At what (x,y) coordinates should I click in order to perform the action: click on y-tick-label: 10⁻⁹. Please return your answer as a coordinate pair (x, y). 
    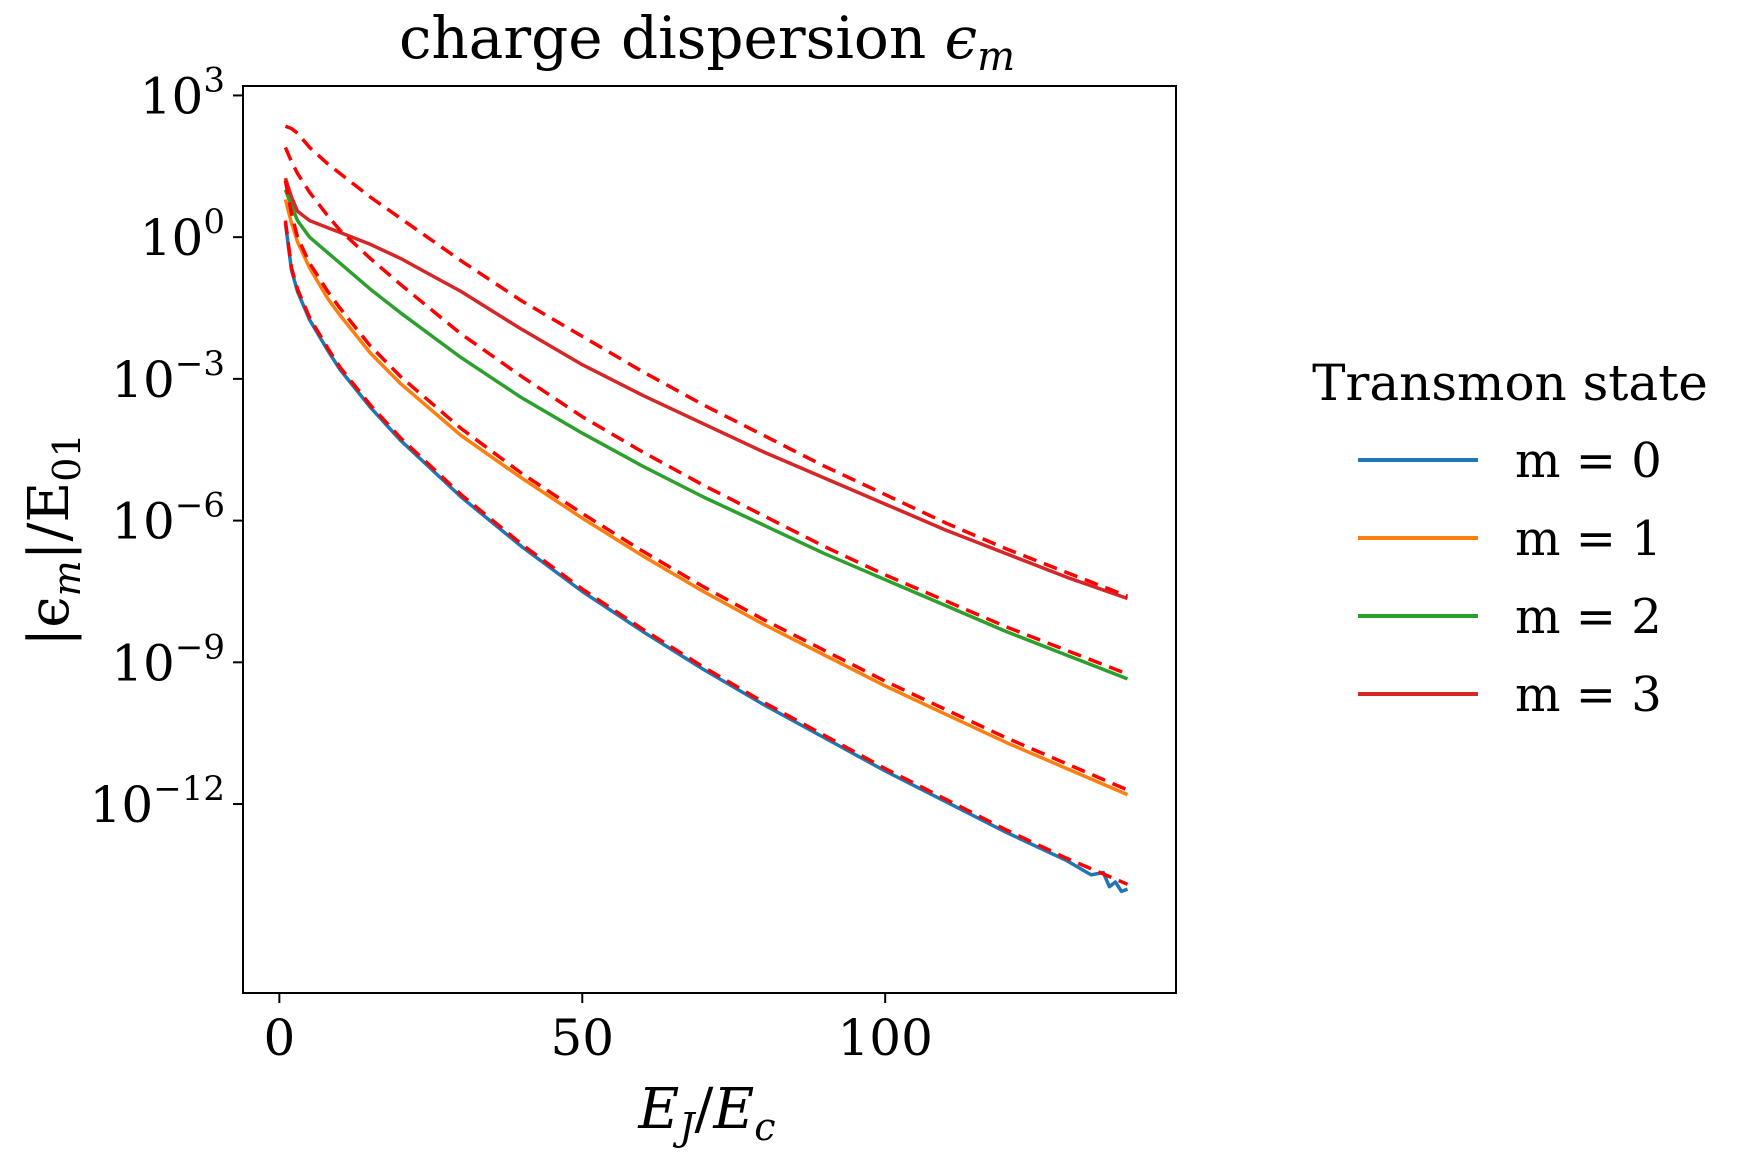
    Looking at the image, I should click on (168, 659).